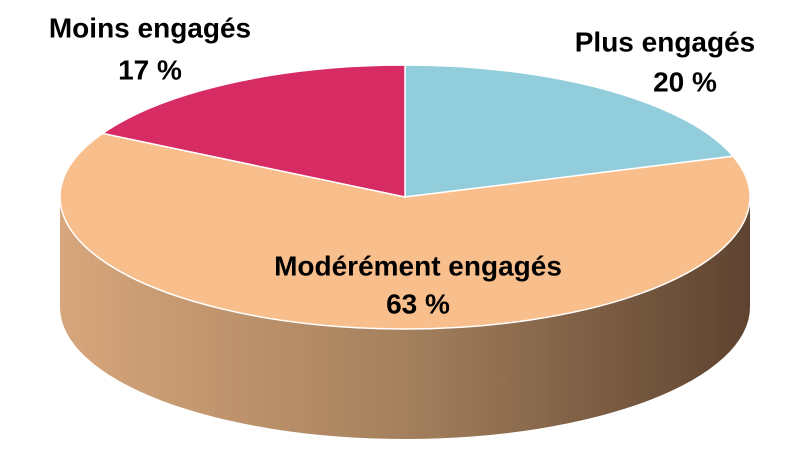  Describe the element at coordinates (685, 81) in the screenshot. I see `slice-value-label: 20 %` at that location.